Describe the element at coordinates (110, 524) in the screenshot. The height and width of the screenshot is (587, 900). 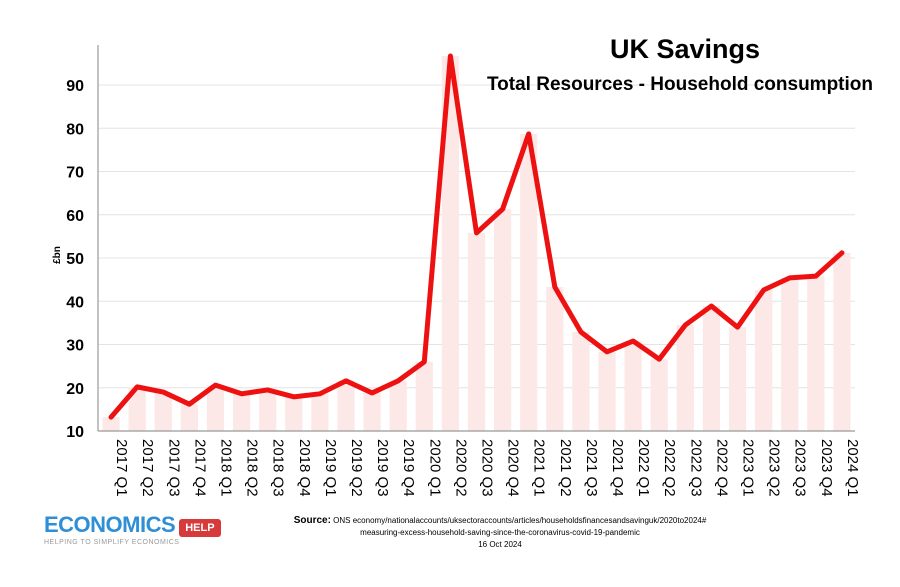
I see `logo-text: ECONOMICS` at that location.